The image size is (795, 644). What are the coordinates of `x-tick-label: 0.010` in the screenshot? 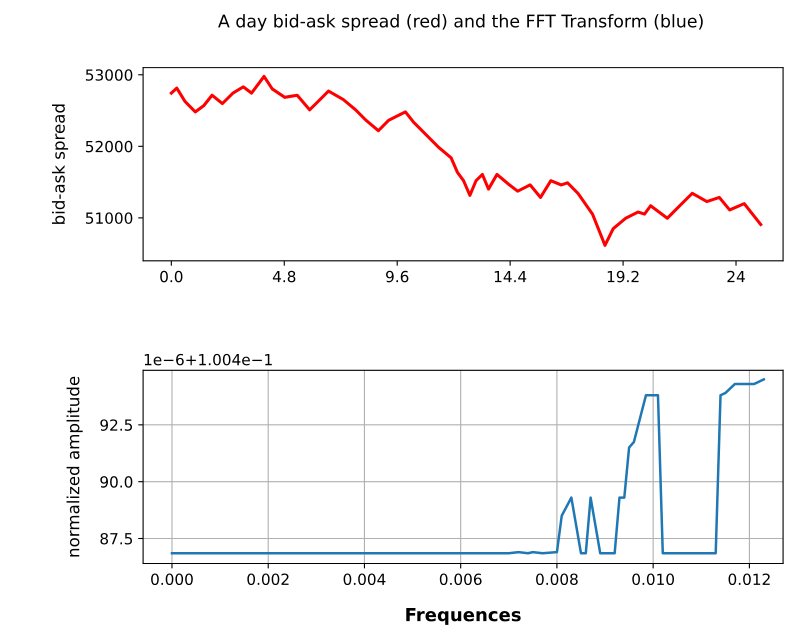 It's located at (653, 579).